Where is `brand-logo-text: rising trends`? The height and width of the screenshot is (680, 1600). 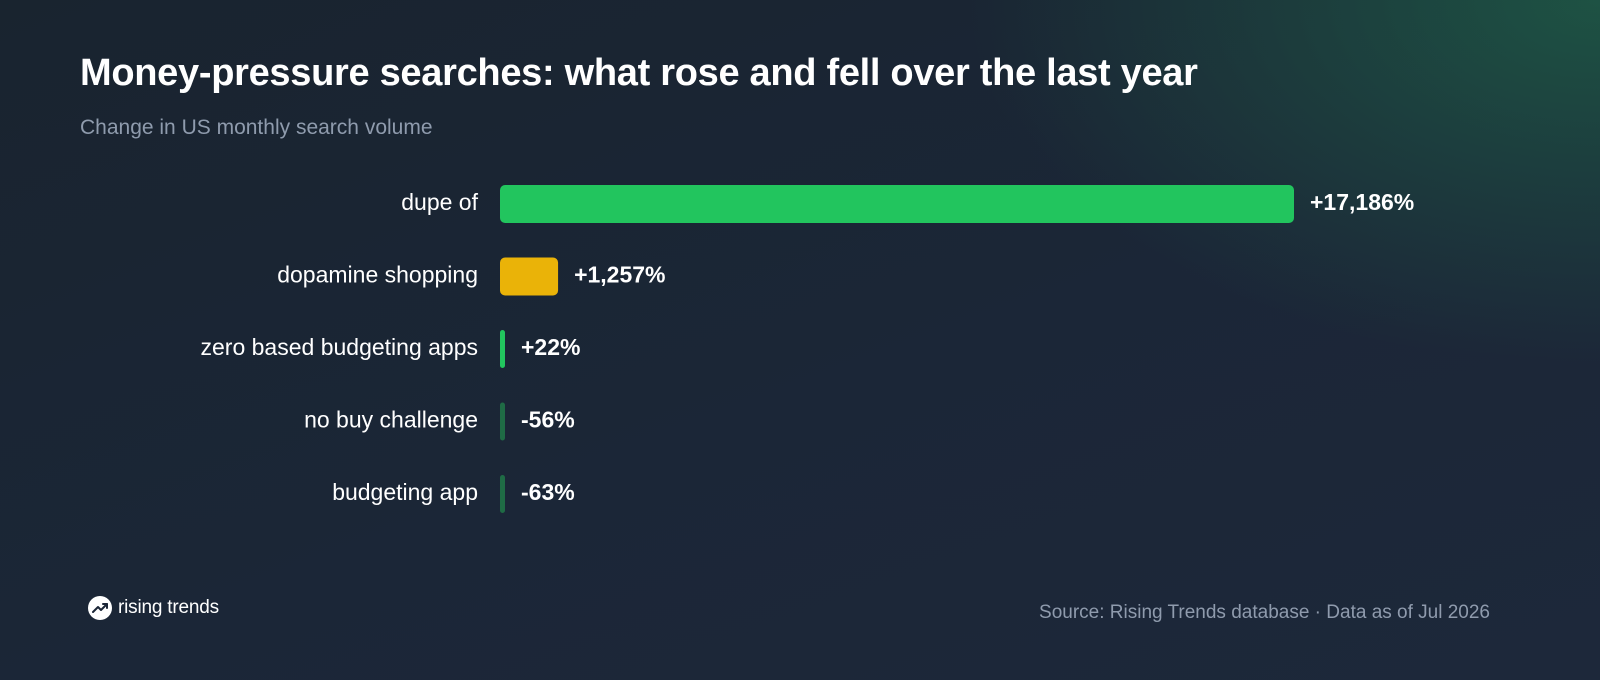 brand-logo-text: rising trends is located at coordinates (168, 607).